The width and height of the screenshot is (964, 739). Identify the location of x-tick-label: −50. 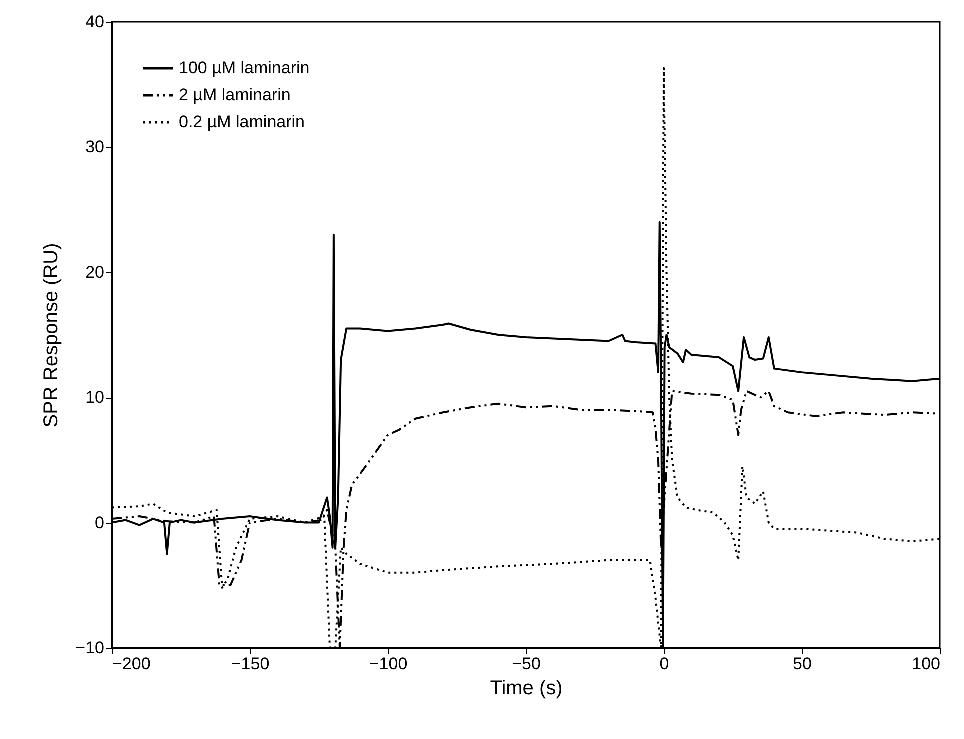
(526, 664).